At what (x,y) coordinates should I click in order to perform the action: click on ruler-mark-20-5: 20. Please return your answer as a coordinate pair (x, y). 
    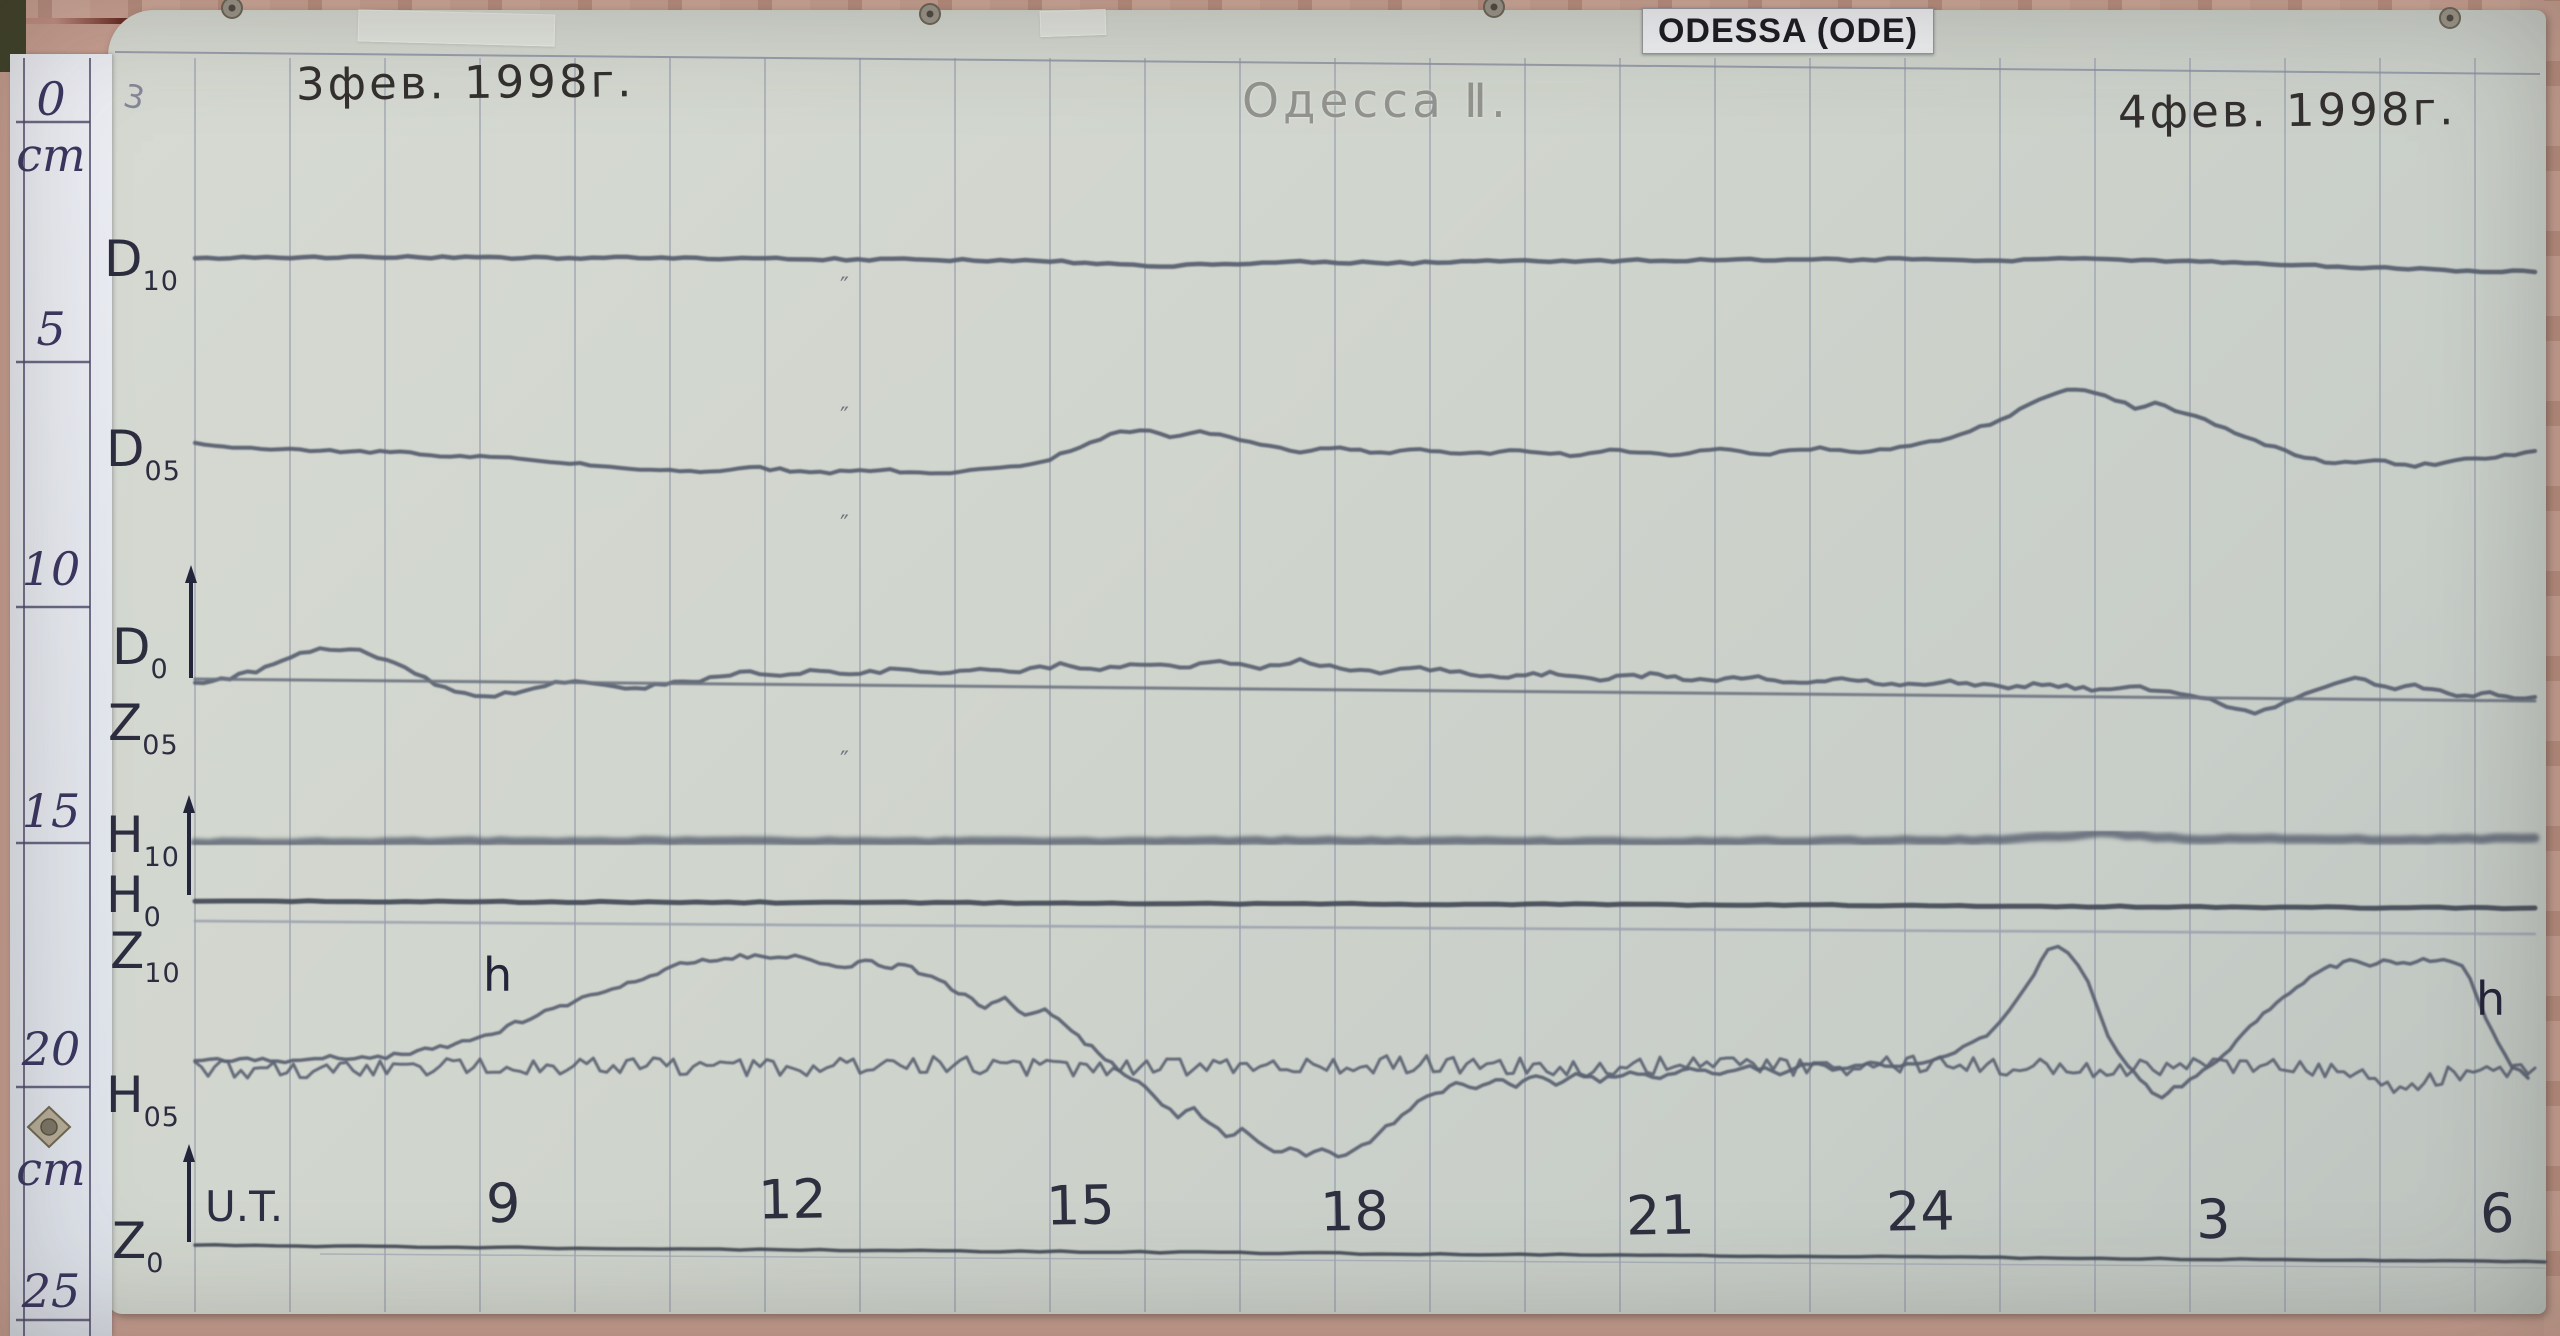
    Looking at the image, I should click on (51, 1049).